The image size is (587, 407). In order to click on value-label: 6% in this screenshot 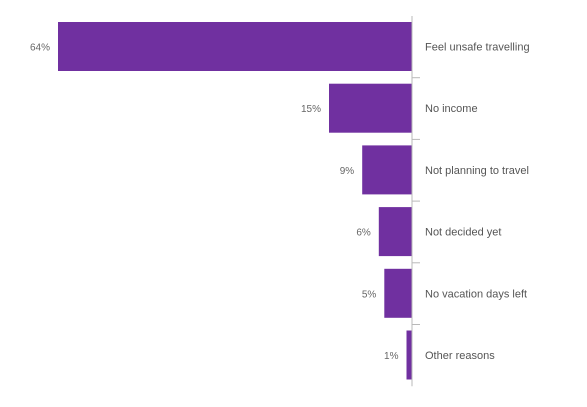, I will do `click(363, 233)`.